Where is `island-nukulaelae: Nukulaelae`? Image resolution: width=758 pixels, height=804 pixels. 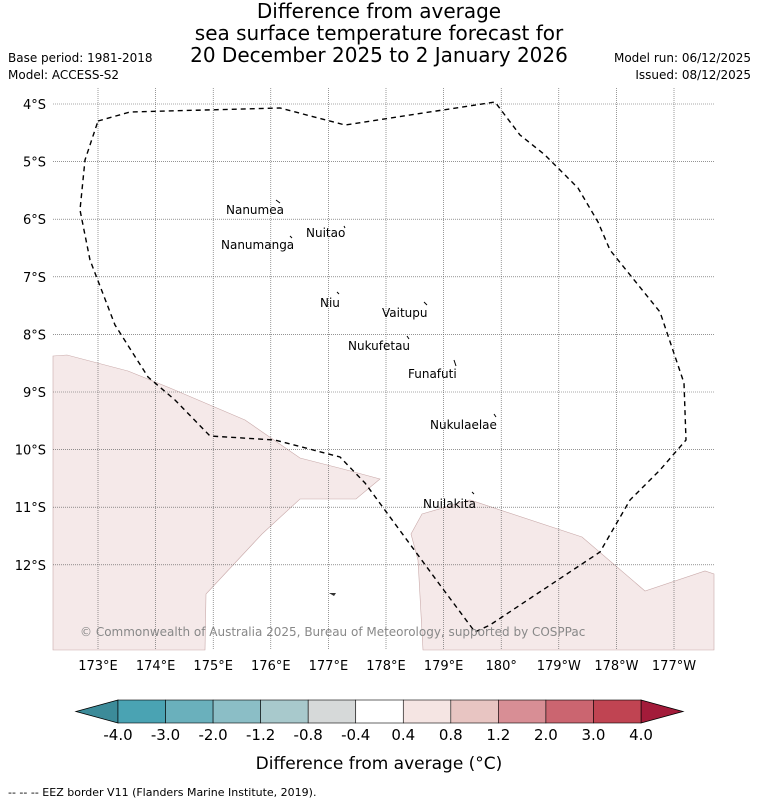
island-nukulaelae: Nukulaelae is located at coordinates (463, 422).